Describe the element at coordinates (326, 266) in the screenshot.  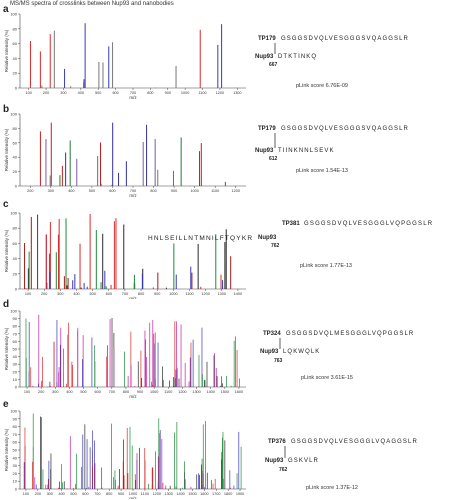
I see `plink-score: pLink score 1.77E-13` at that location.